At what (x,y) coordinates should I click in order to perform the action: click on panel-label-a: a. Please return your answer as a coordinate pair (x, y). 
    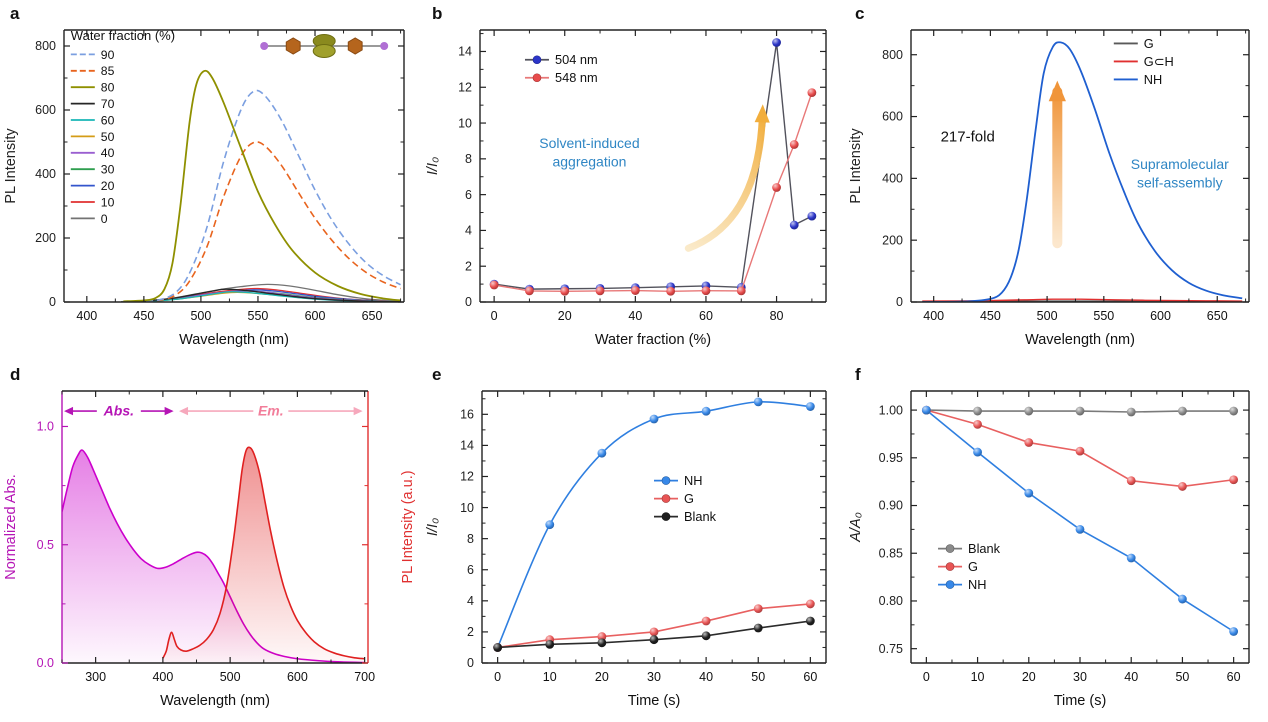
    Looking at the image, I should click on (15, 13).